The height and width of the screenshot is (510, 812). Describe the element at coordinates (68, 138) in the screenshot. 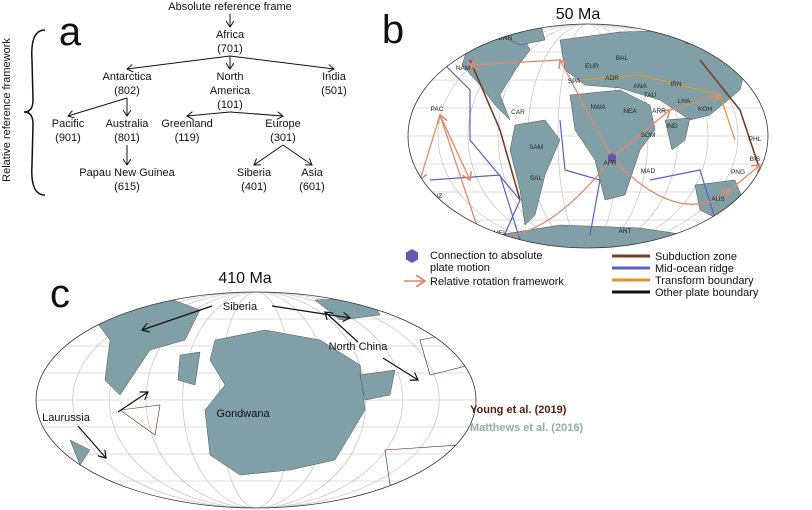

I see `node-label: (901)` at that location.